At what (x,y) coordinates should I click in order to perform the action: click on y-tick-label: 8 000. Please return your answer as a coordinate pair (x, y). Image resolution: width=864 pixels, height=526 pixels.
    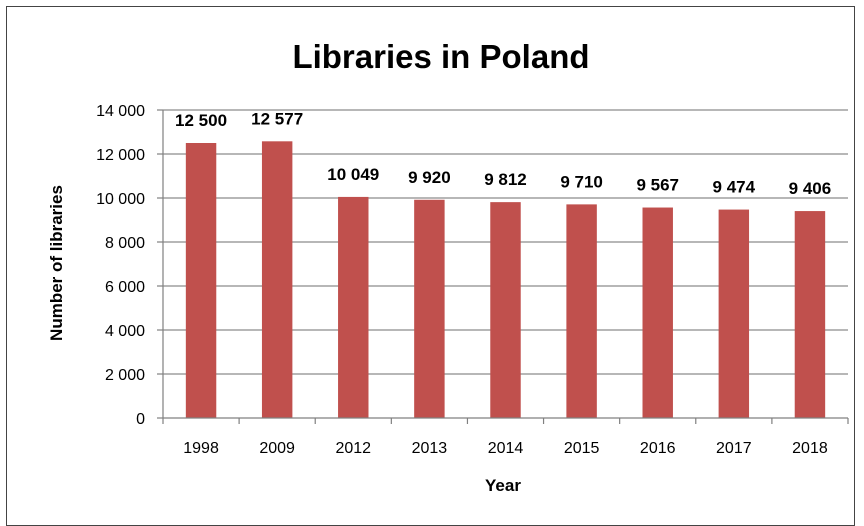
    Looking at the image, I should click on (125, 243).